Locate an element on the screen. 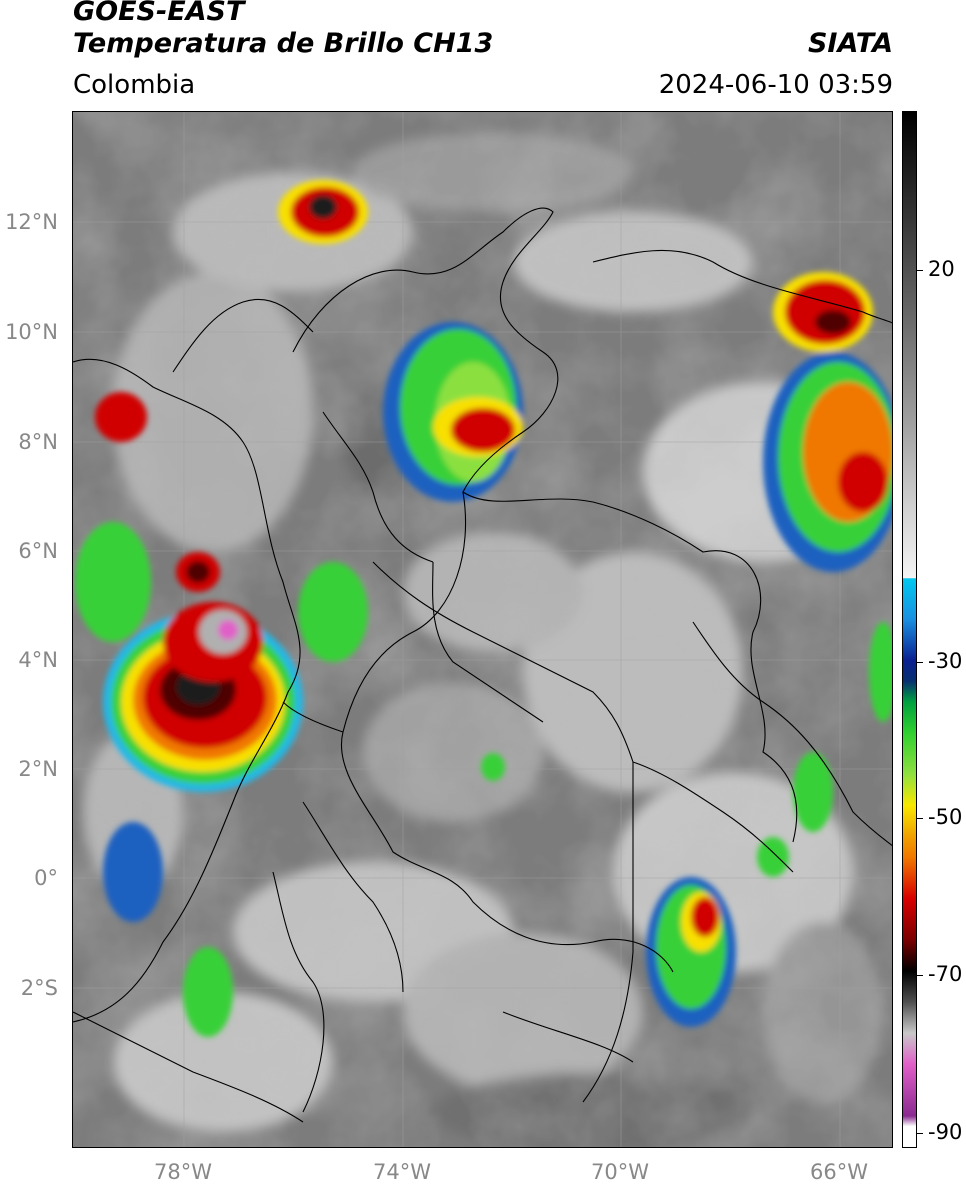 This screenshot has width=966, height=1190. lat-label: 0° is located at coordinates (46, 878).